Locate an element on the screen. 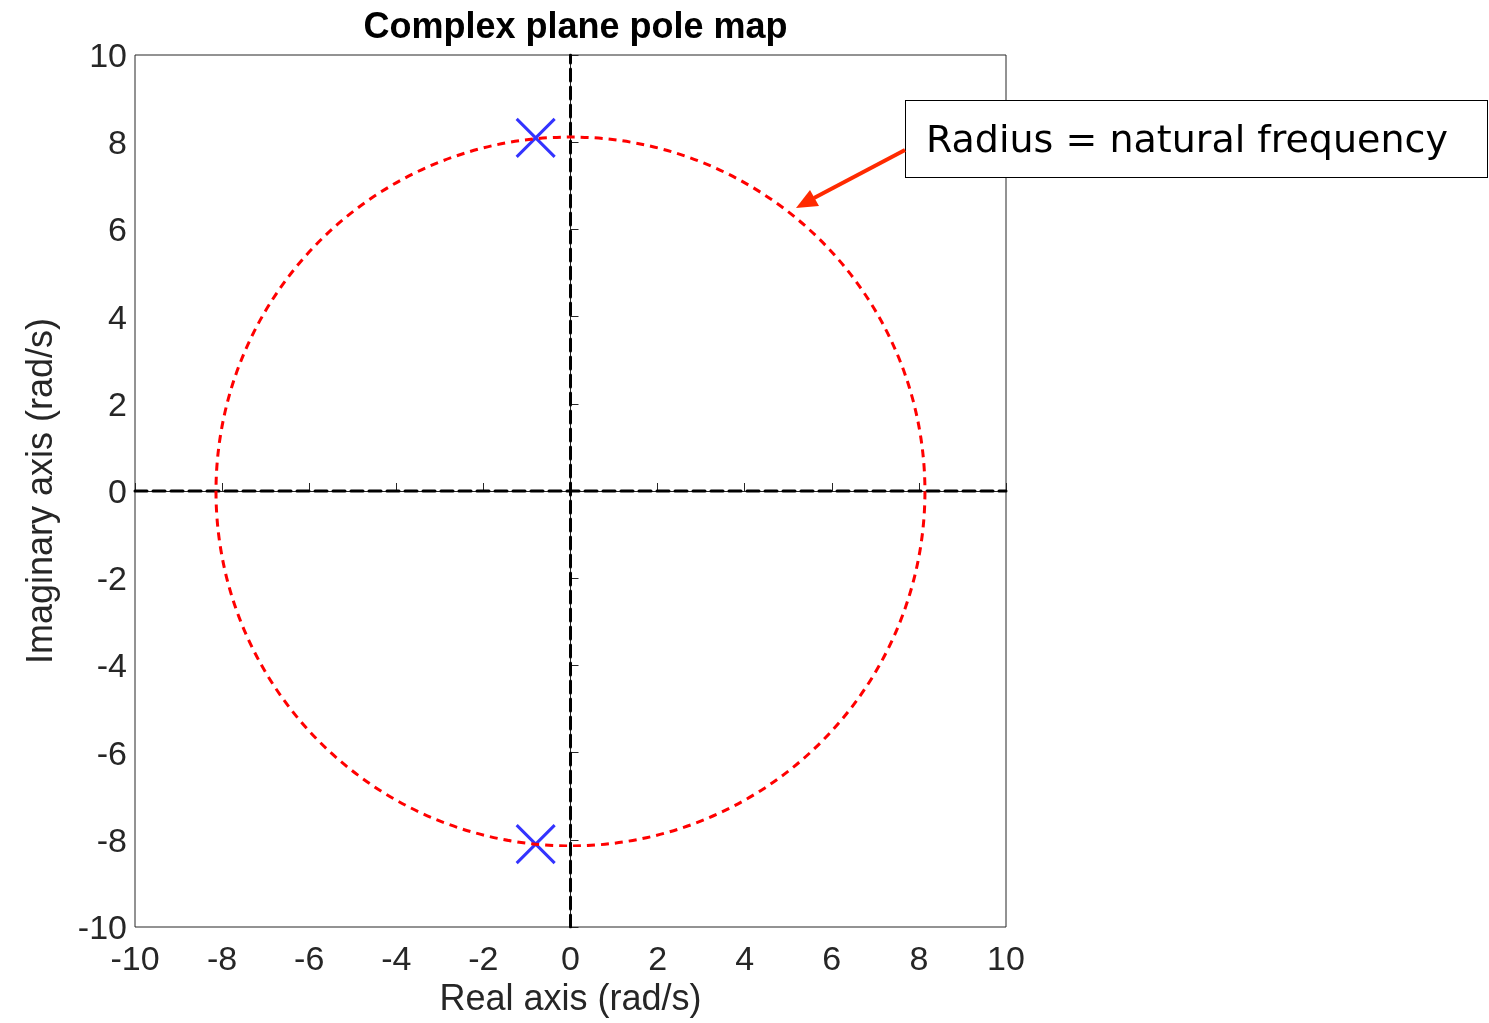  annotation: Radius = natural frequency is located at coordinates (1196, 139).